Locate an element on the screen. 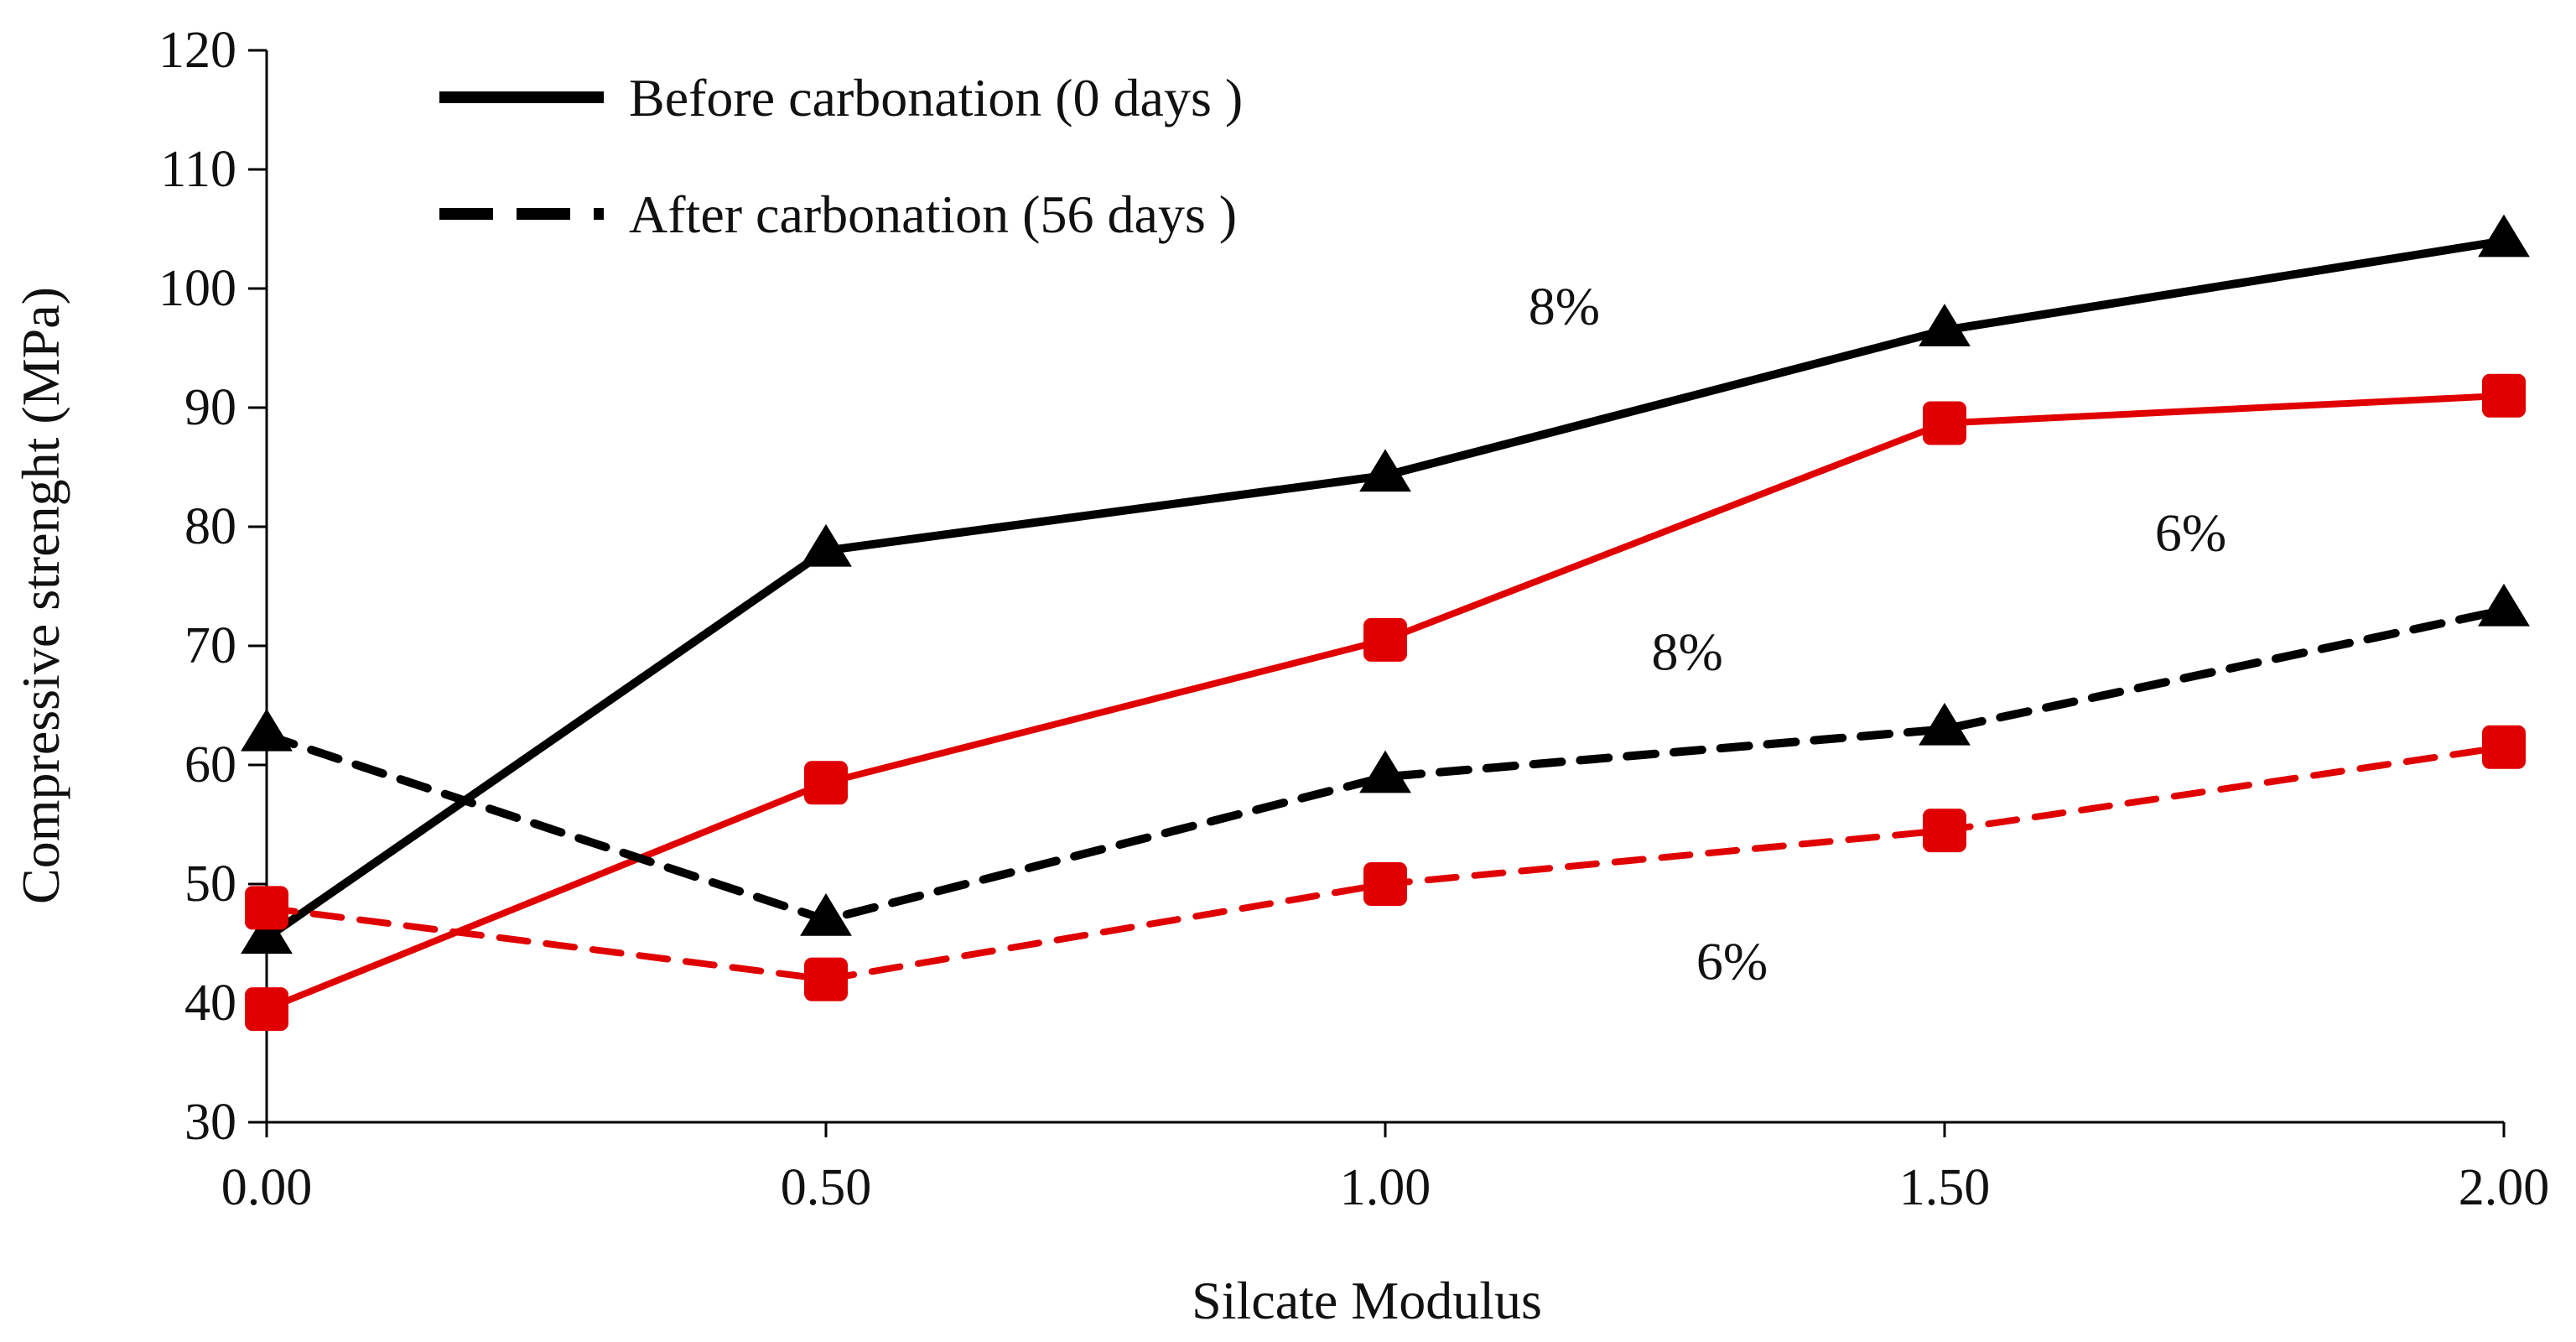 Image resolution: width=2576 pixels, height=1342 pixels. y-tick-label-50: 50 is located at coordinates (210, 884).